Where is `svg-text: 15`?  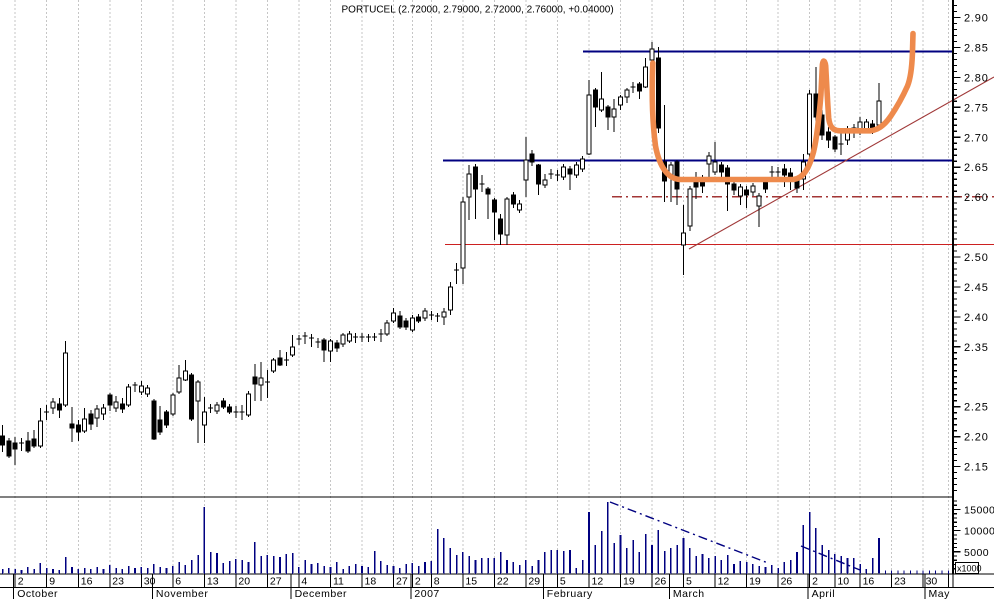 svg-text: 15 is located at coordinates (471, 582).